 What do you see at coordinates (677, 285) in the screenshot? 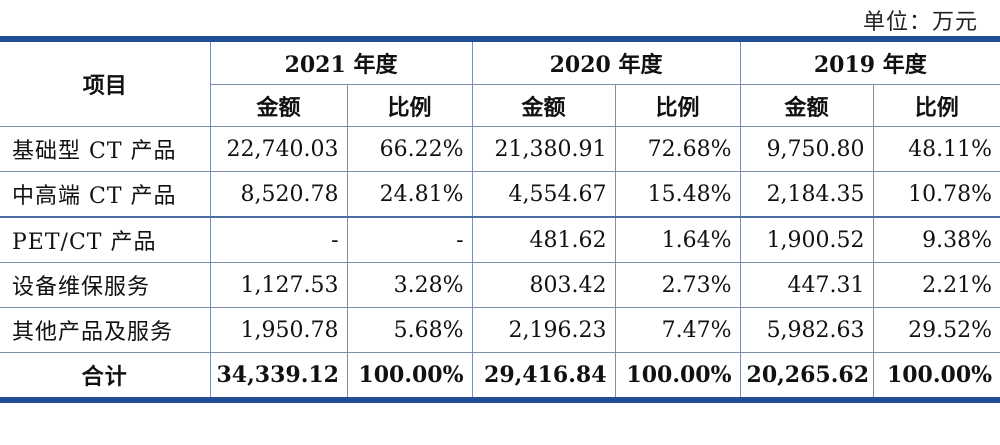
I see `cell-value: 2.73%` at bounding box center [677, 285].